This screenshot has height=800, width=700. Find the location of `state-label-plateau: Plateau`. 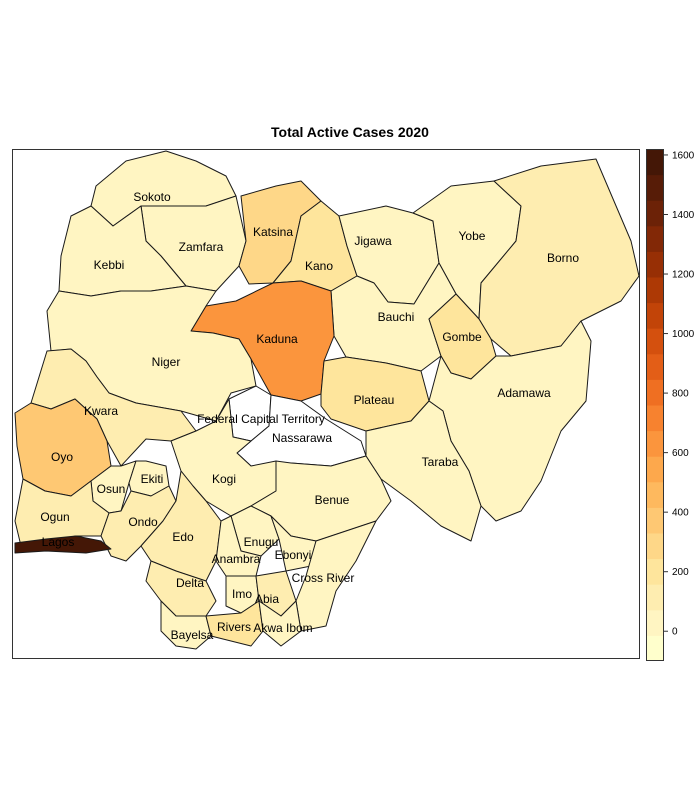

state-label-plateau: Plateau is located at coordinates (374, 400).